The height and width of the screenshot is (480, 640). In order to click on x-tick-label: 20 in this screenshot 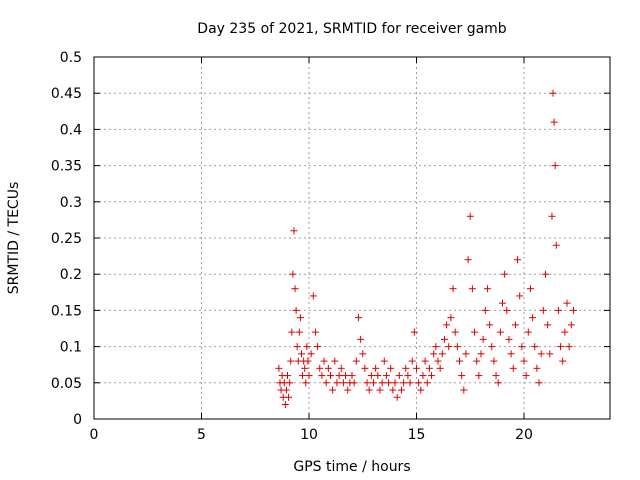, I will do `click(524, 435)`.